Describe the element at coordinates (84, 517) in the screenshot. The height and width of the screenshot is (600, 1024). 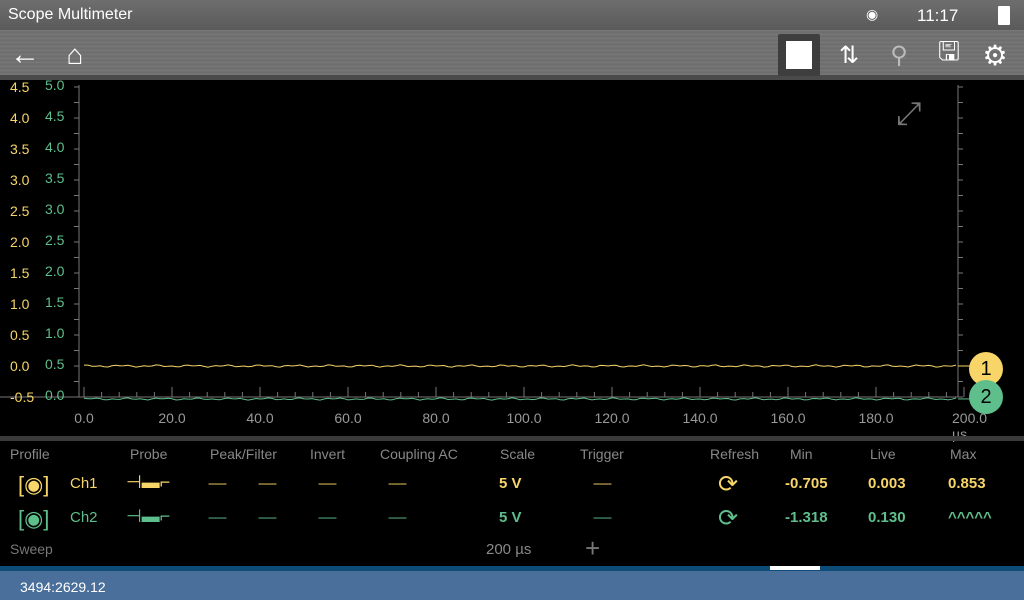
I see `ch2-label: Ch2` at that location.